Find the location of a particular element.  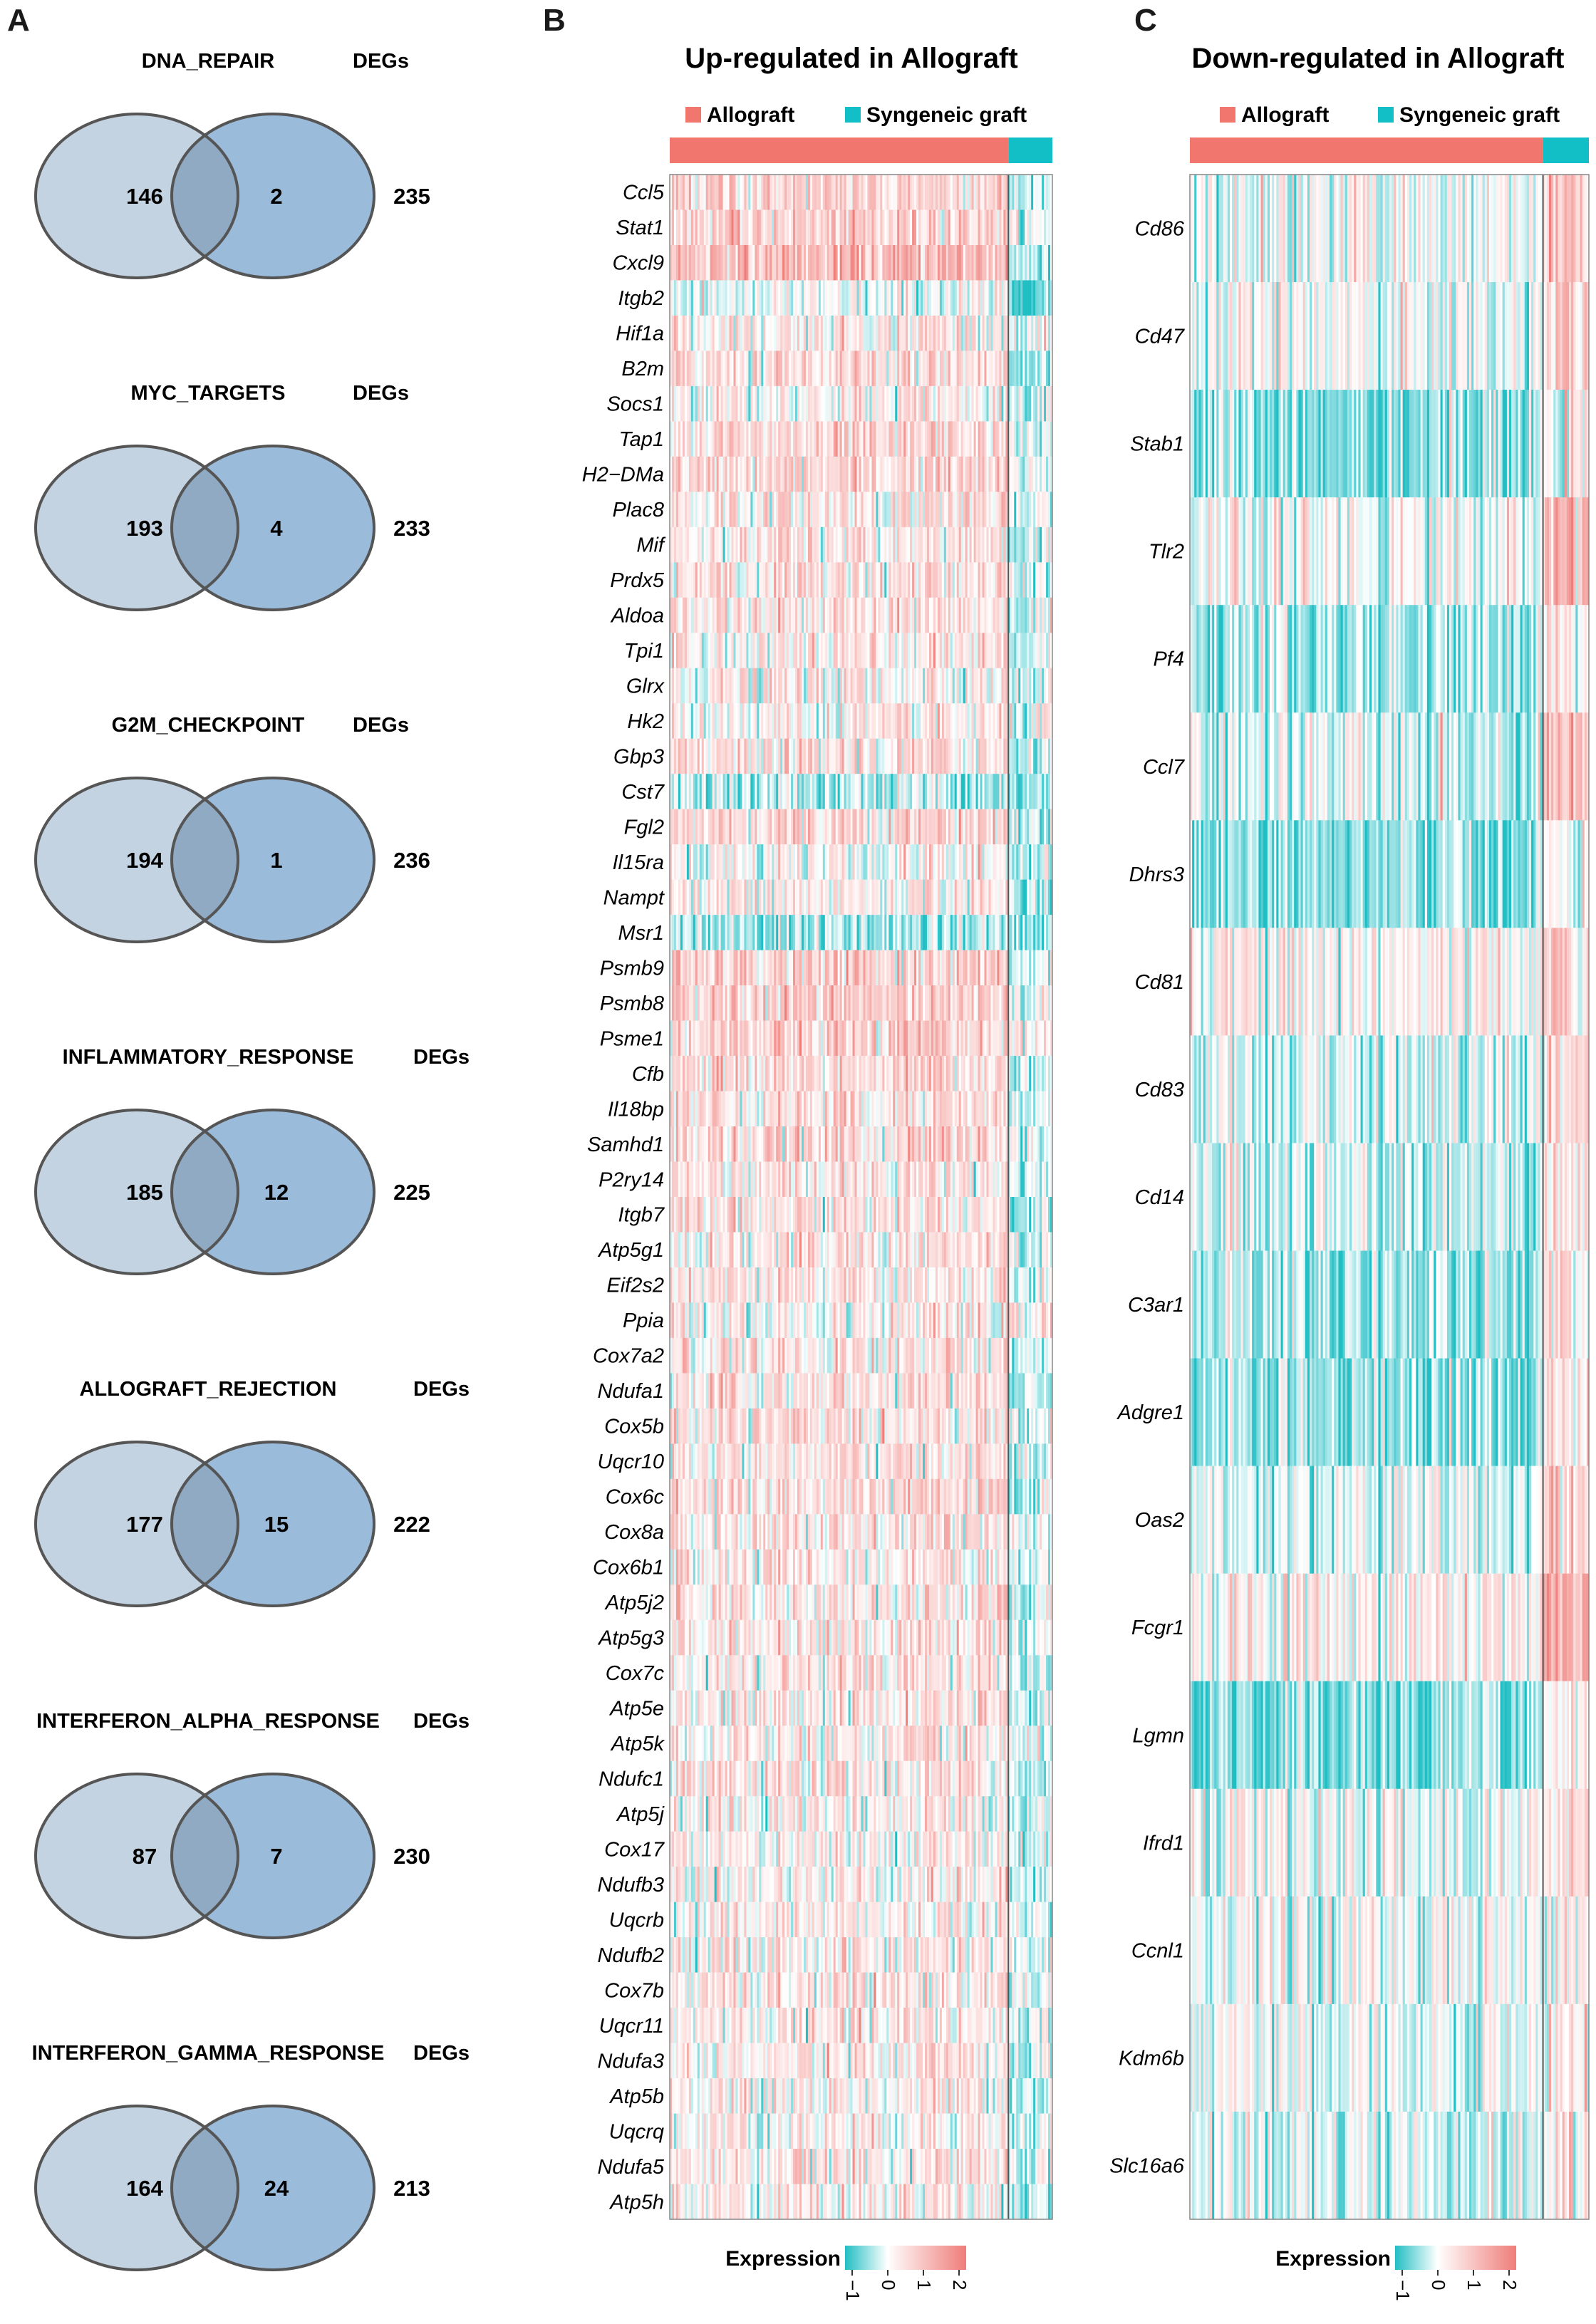

heatmap-row is located at coordinates (861, 544).